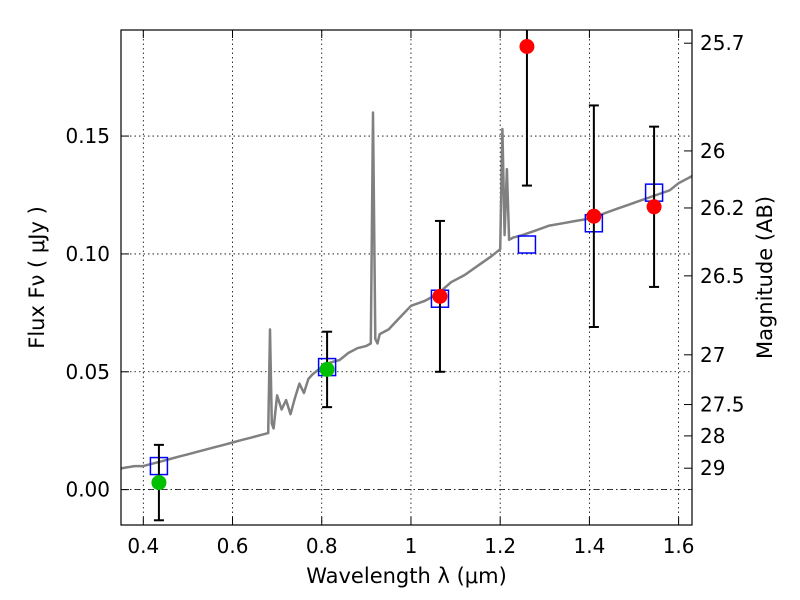  Describe the element at coordinates (406, 576) in the screenshot. I see `x-axis-label: Wavelength λ (μm)` at that location.